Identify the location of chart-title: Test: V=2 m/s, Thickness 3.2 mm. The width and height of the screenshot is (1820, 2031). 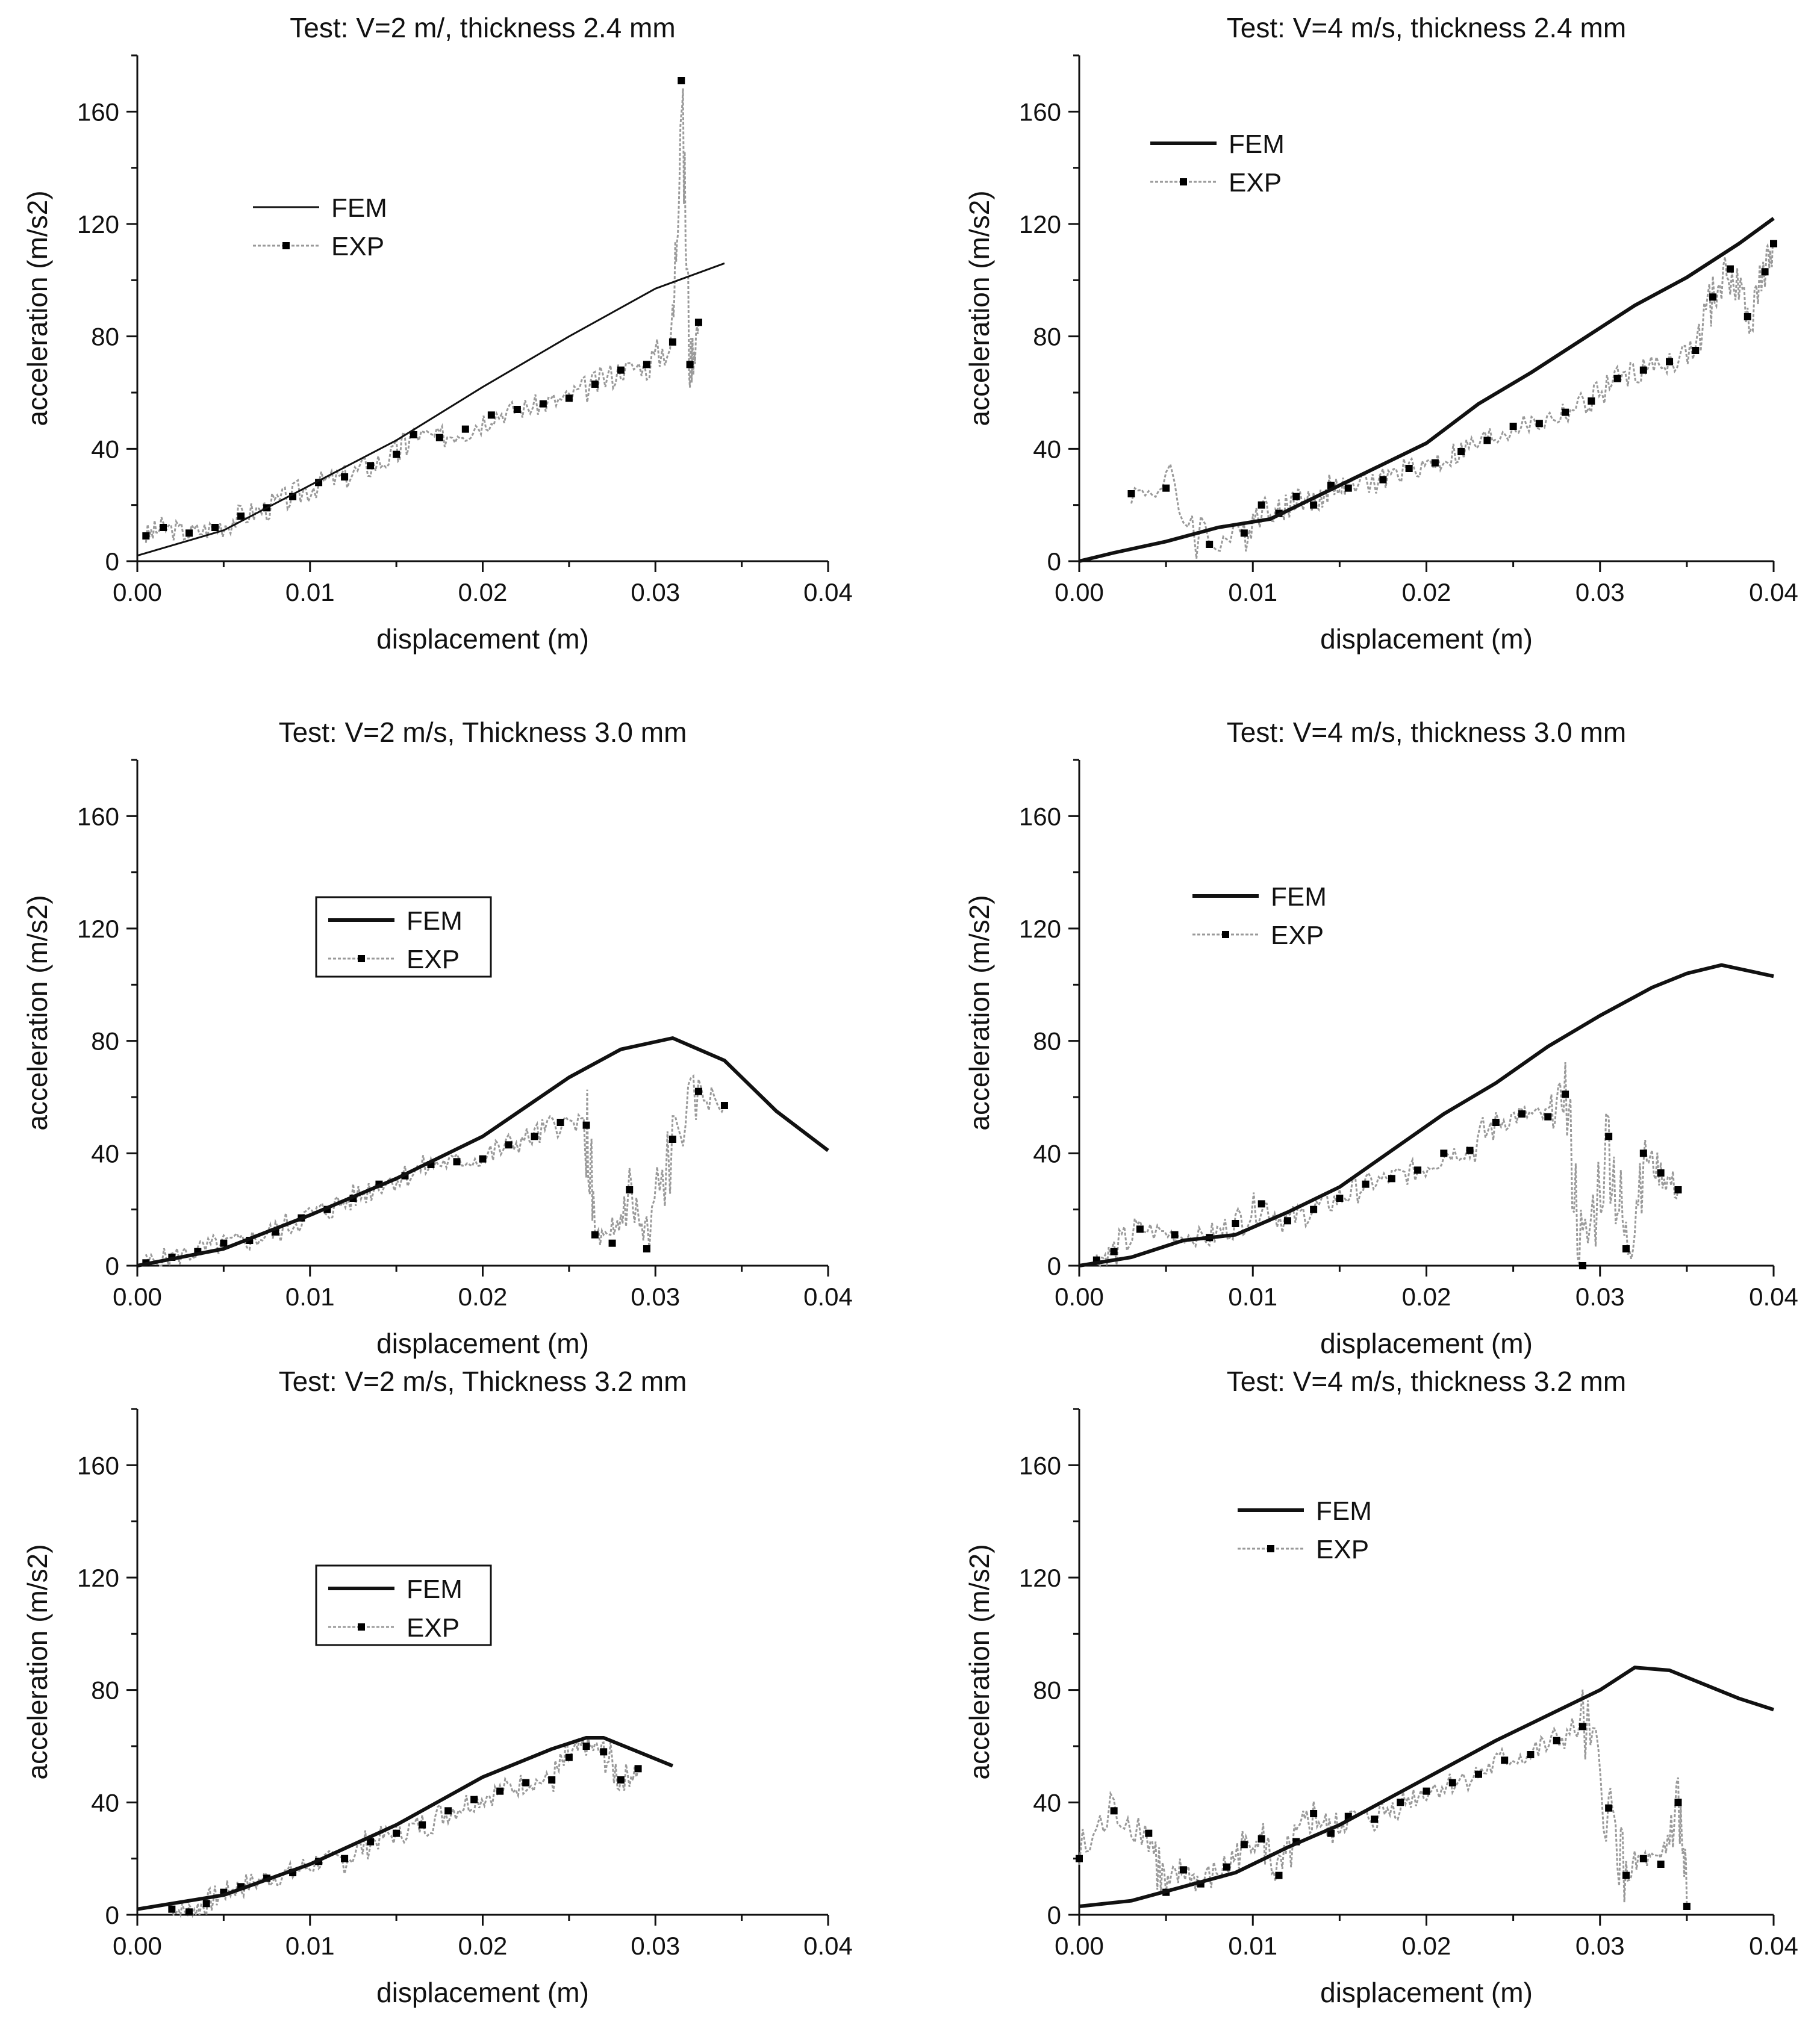
(483, 1381).